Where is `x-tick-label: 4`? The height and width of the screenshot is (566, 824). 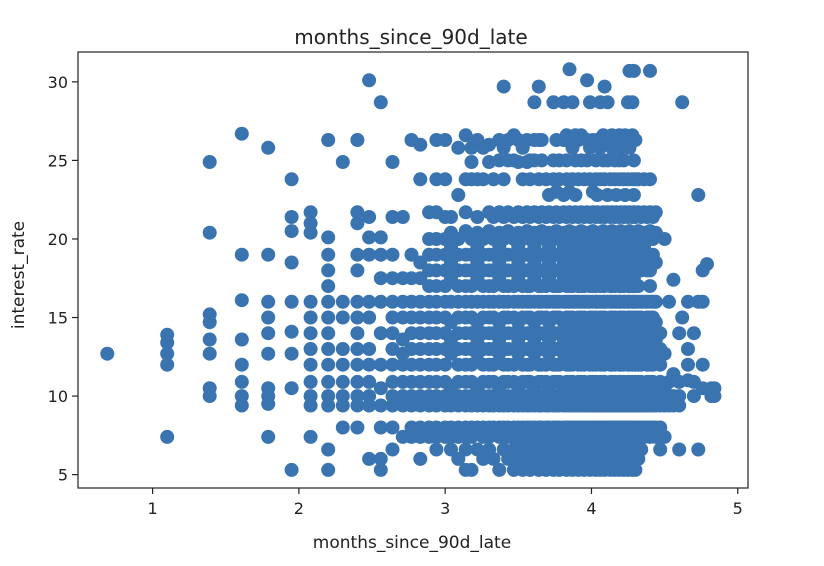
x-tick-label: 4 is located at coordinates (591, 508).